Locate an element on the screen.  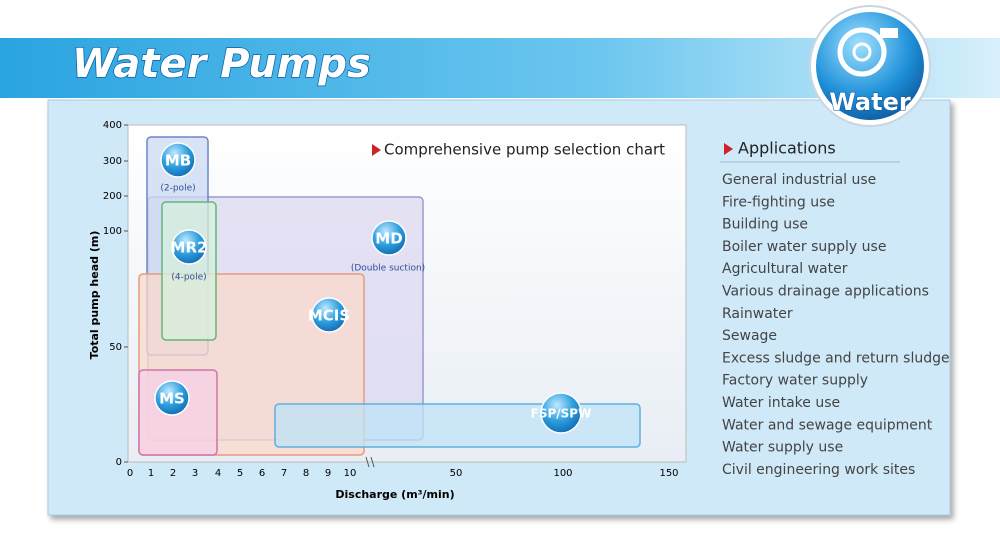
region-label: MR2 is located at coordinates (189, 248).